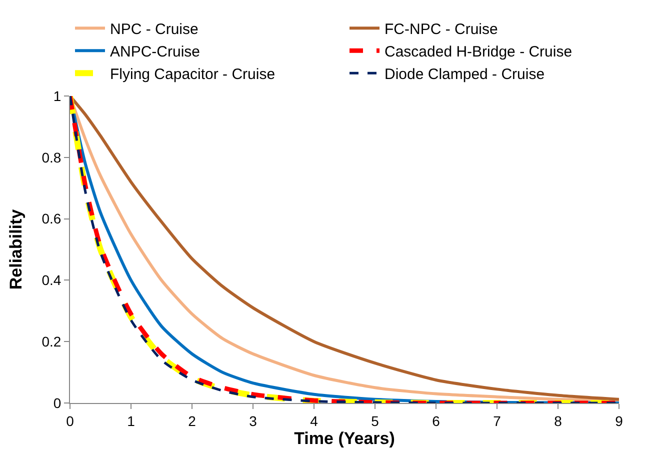  I want to click on y-axis-title: Reliability, so click(16, 249).